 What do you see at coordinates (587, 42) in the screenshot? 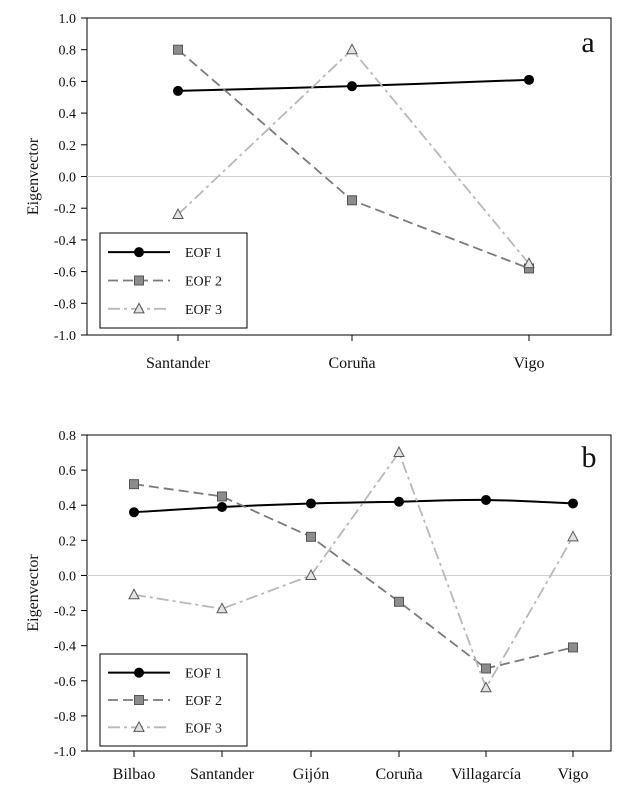
I see `panel-letter: a` at bounding box center [587, 42].